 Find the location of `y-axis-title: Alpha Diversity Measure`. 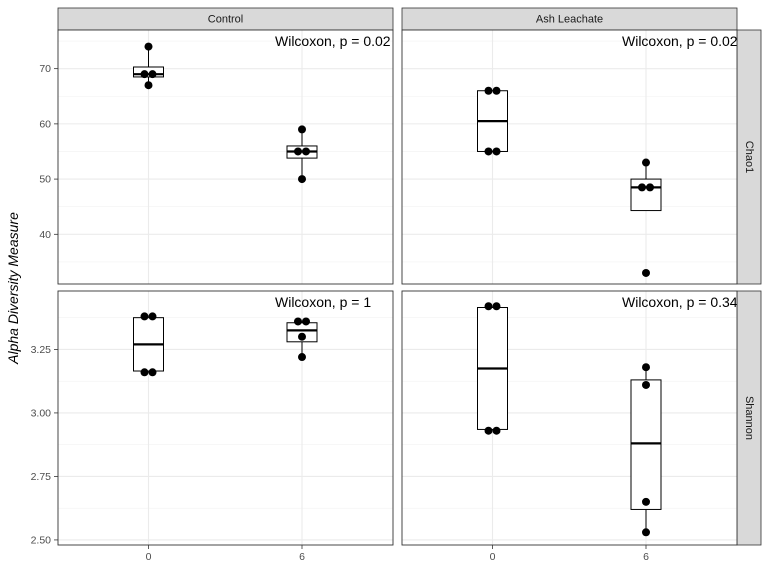

y-axis-title: Alpha Diversity Measure is located at coordinates (13, 288).